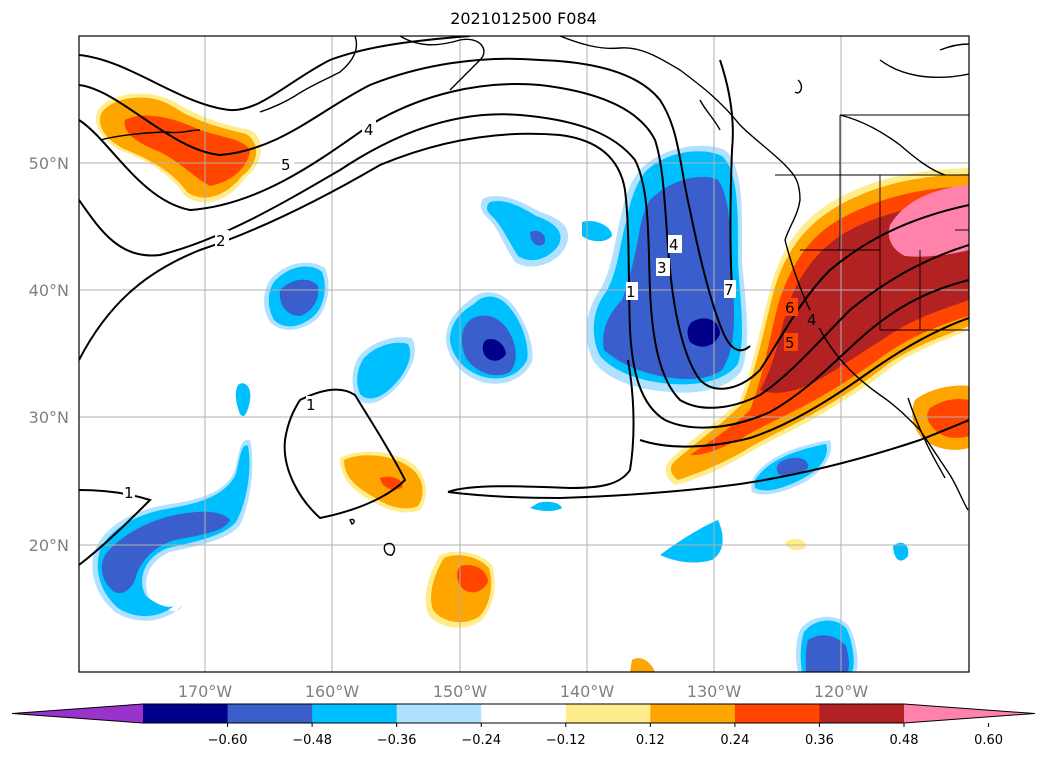 The image size is (1047, 763). What do you see at coordinates (841, 691) in the screenshot?
I see `lon-label: 120°W` at bounding box center [841, 691].